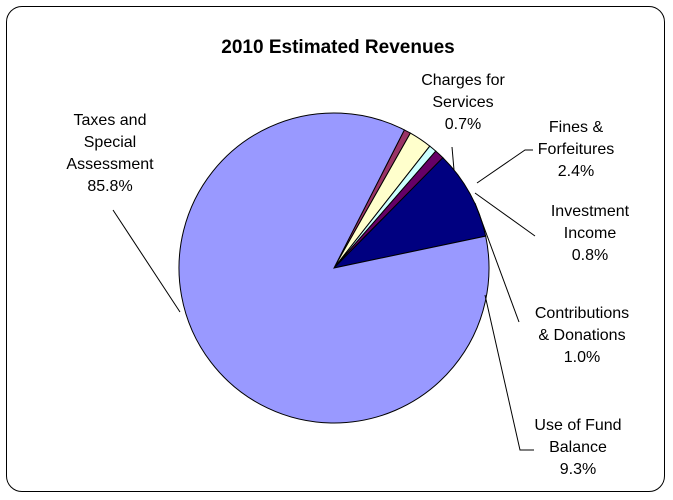 The width and height of the screenshot is (673, 500). Describe the element at coordinates (110, 142) in the screenshot. I see `slice-label-line: Special` at that location.